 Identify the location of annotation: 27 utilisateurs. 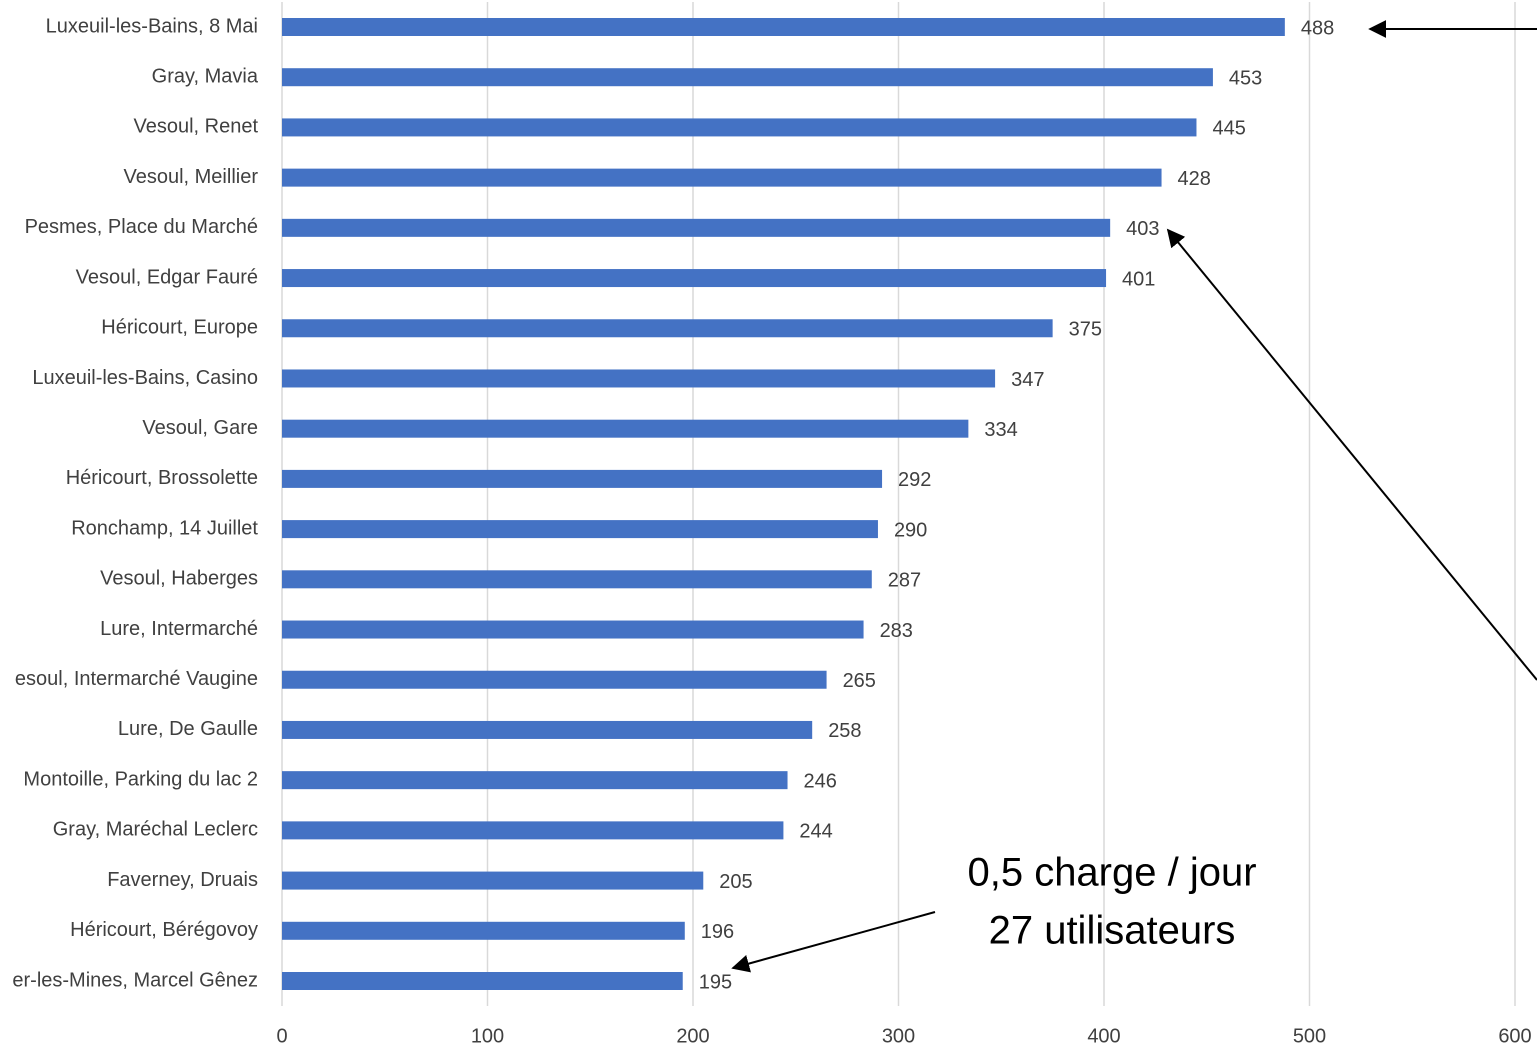
(1112, 931).